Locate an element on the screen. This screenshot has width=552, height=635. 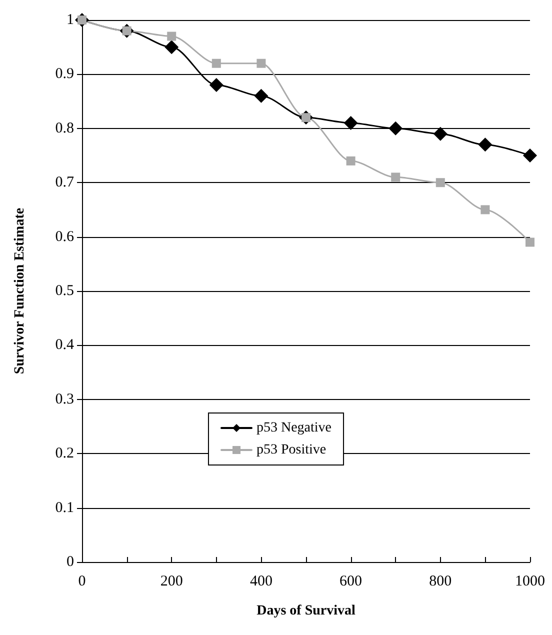
y-tick-label: 0.7 is located at coordinates (64, 182).